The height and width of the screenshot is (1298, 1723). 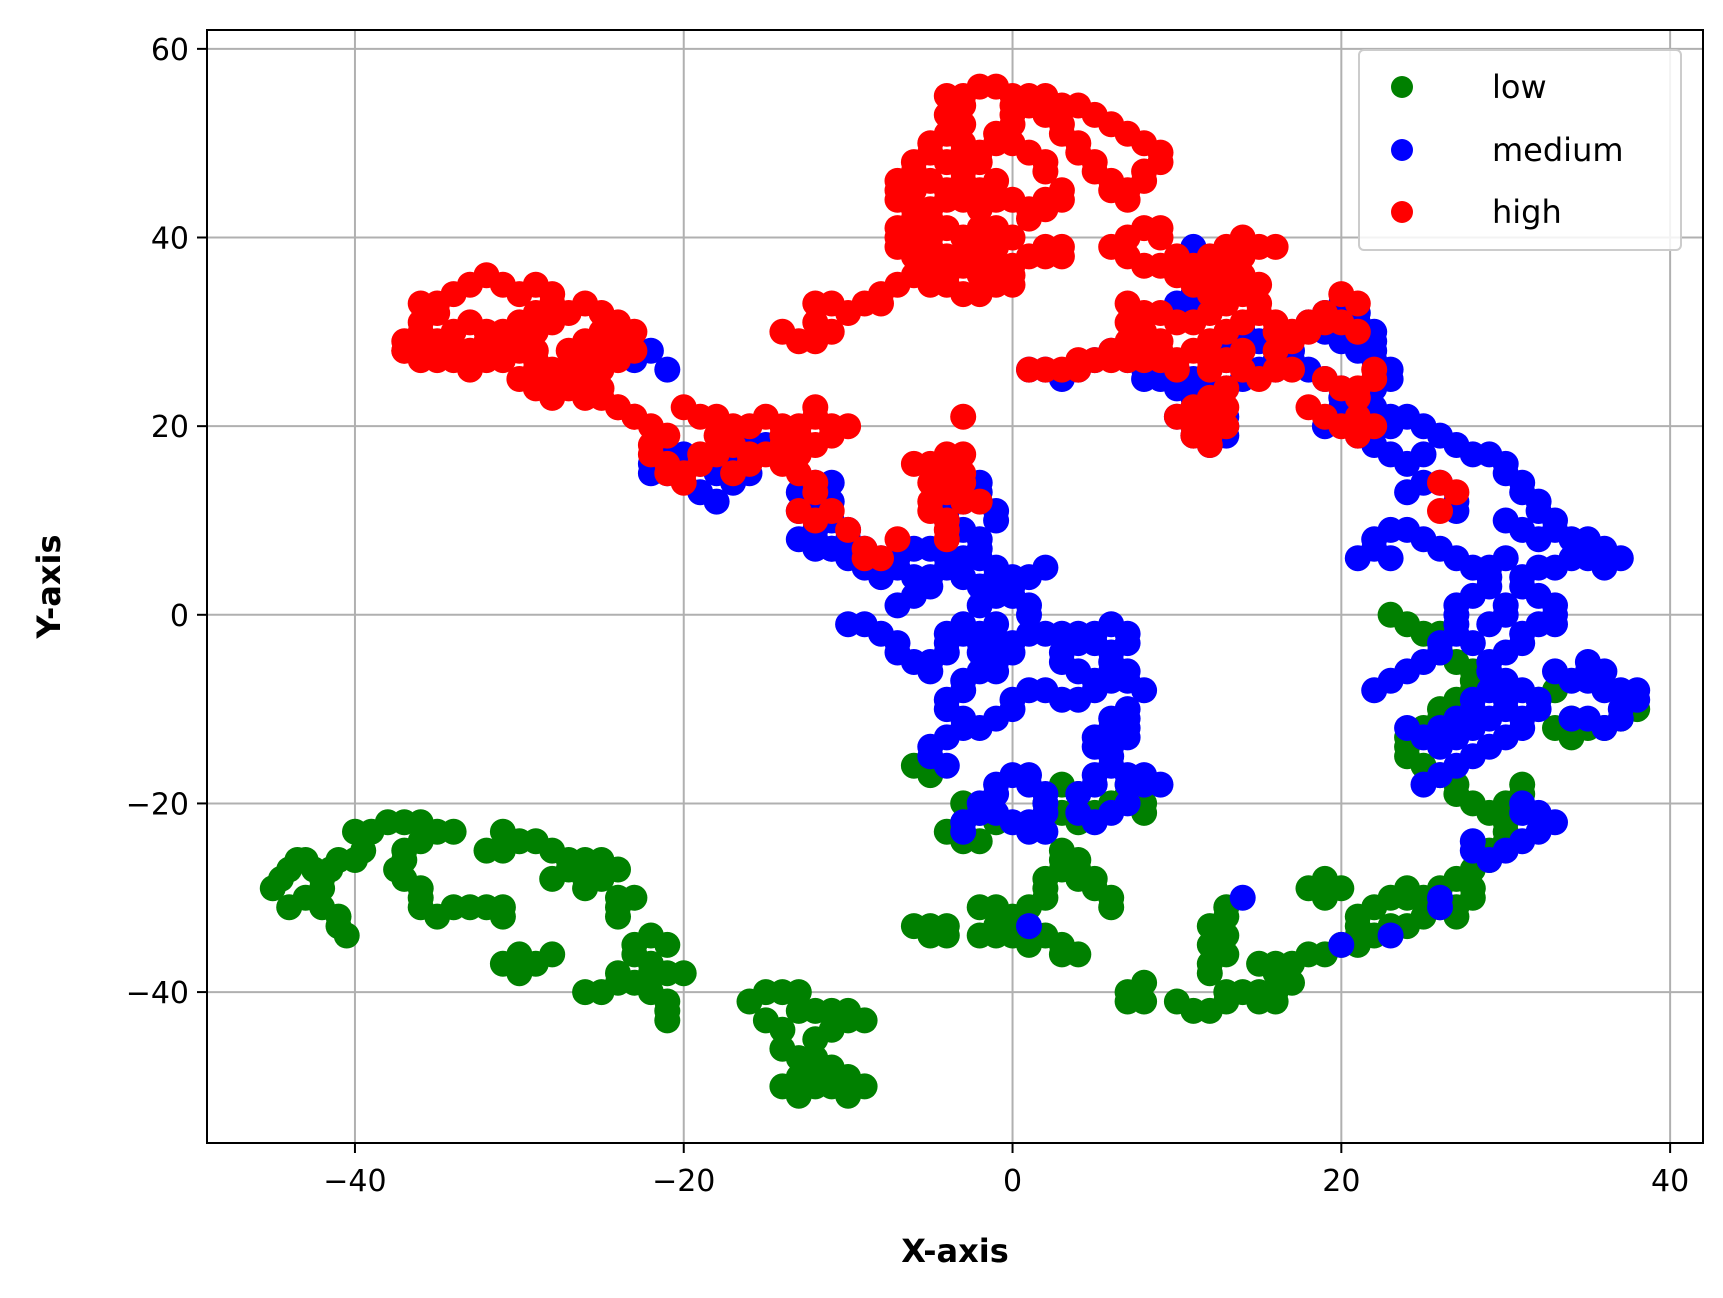 I want to click on legend-marker-medium, so click(x=1402, y=150).